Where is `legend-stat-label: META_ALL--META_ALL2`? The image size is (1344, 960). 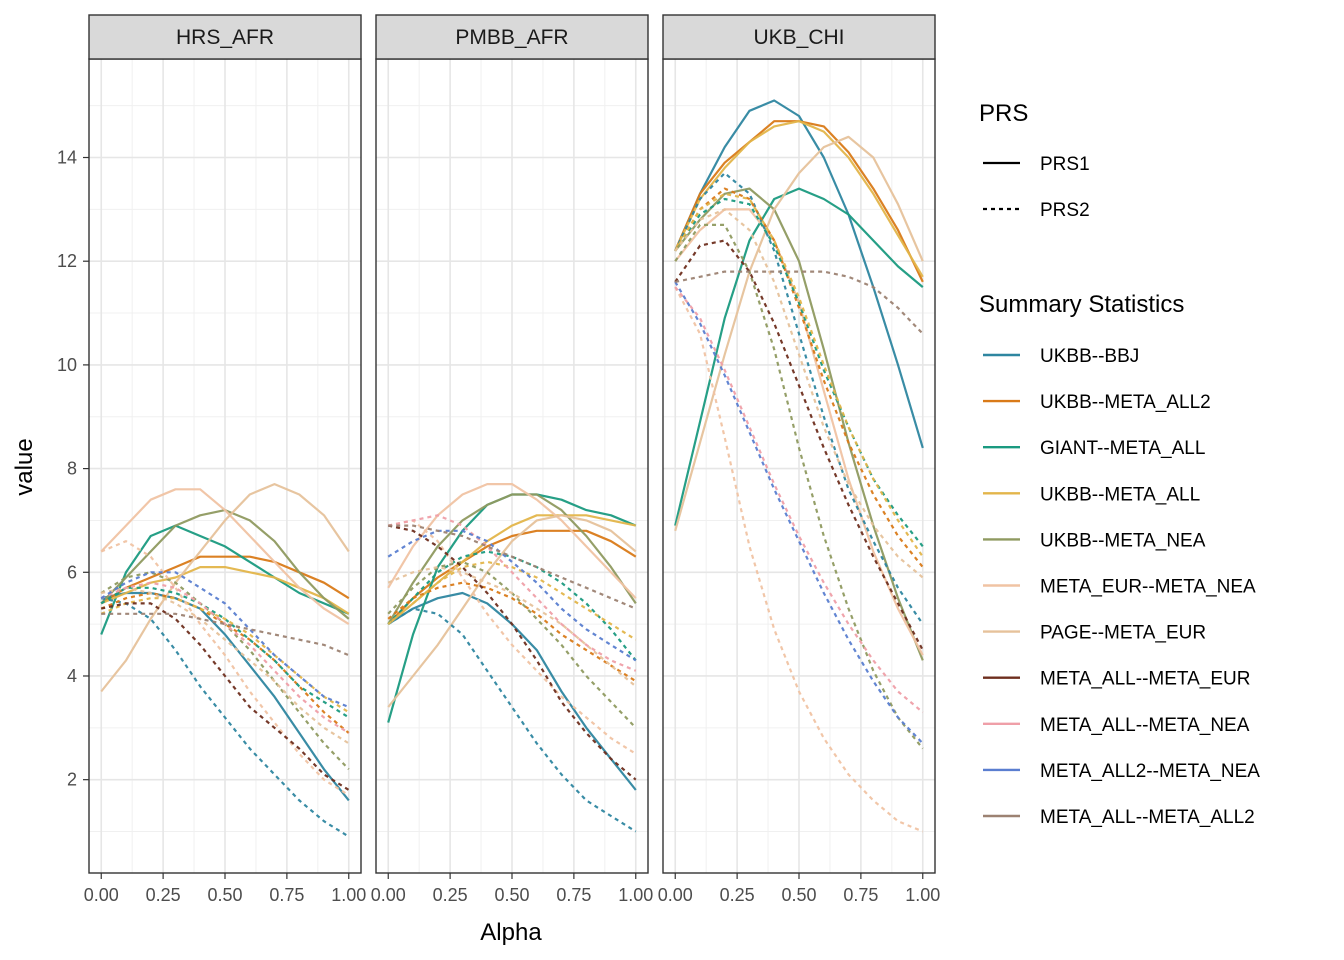
legend-stat-label: META_ALL--META_ALL2 is located at coordinates (1147, 817).